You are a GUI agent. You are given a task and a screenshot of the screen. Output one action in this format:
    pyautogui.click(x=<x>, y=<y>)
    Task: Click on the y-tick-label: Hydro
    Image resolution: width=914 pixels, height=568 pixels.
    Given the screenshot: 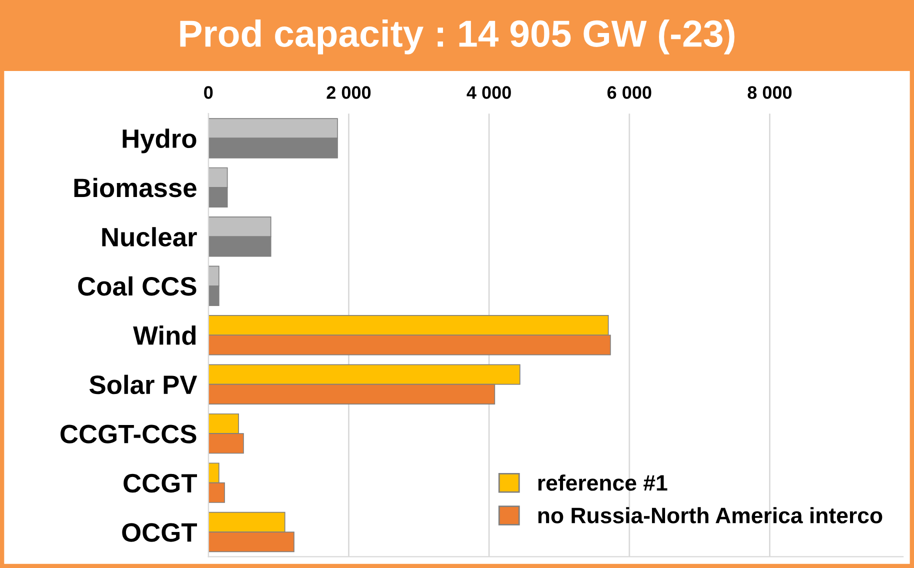 What is the action you would take?
    pyautogui.click(x=159, y=141)
    